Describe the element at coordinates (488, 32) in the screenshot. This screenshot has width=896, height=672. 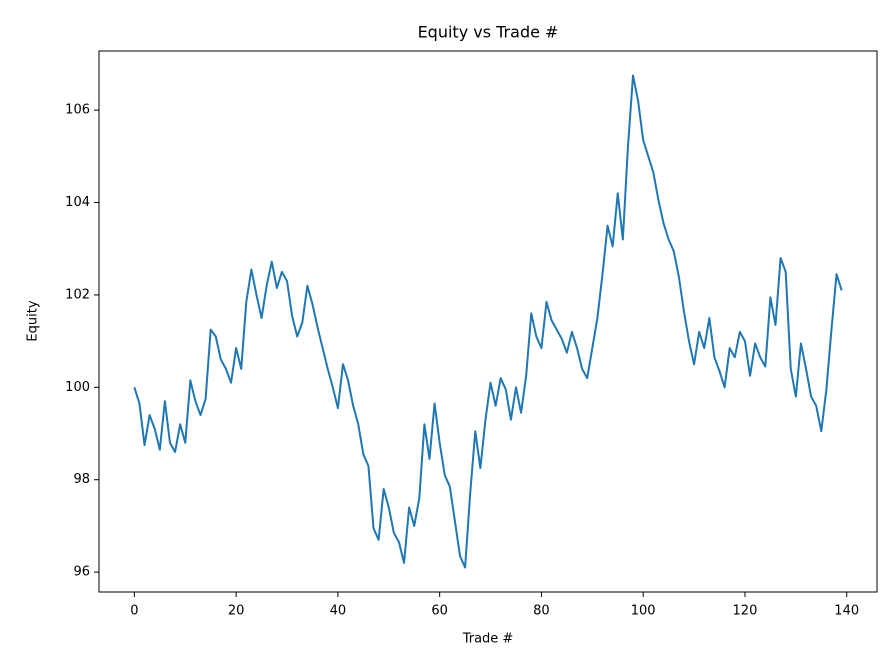
I see `chart-title: Equity vs Trade #` at that location.